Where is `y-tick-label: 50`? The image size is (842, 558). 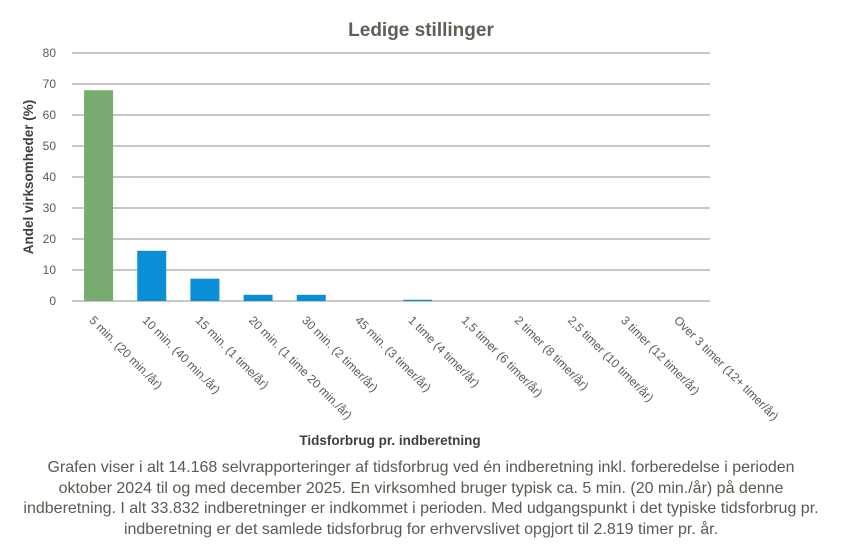
y-tick-label: 50 is located at coordinates (50, 146).